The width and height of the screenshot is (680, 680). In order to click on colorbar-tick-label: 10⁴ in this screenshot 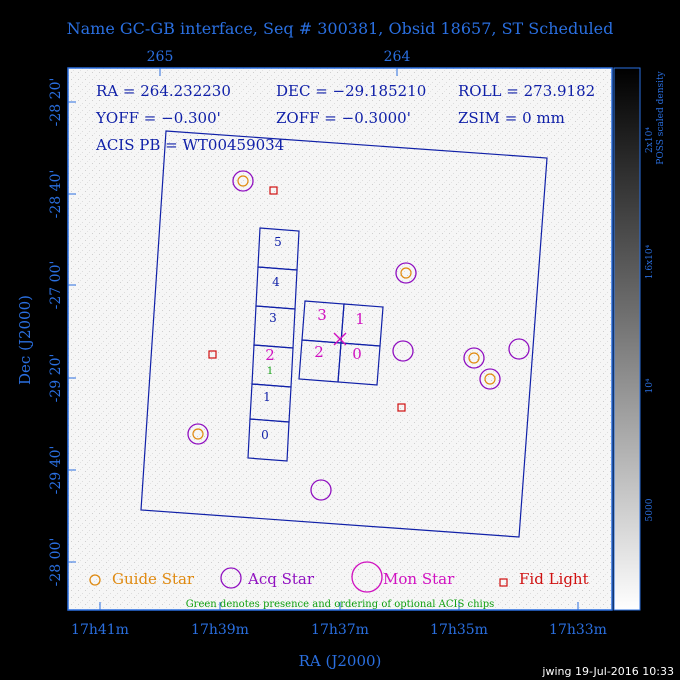, I will do `click(650, 385)`.